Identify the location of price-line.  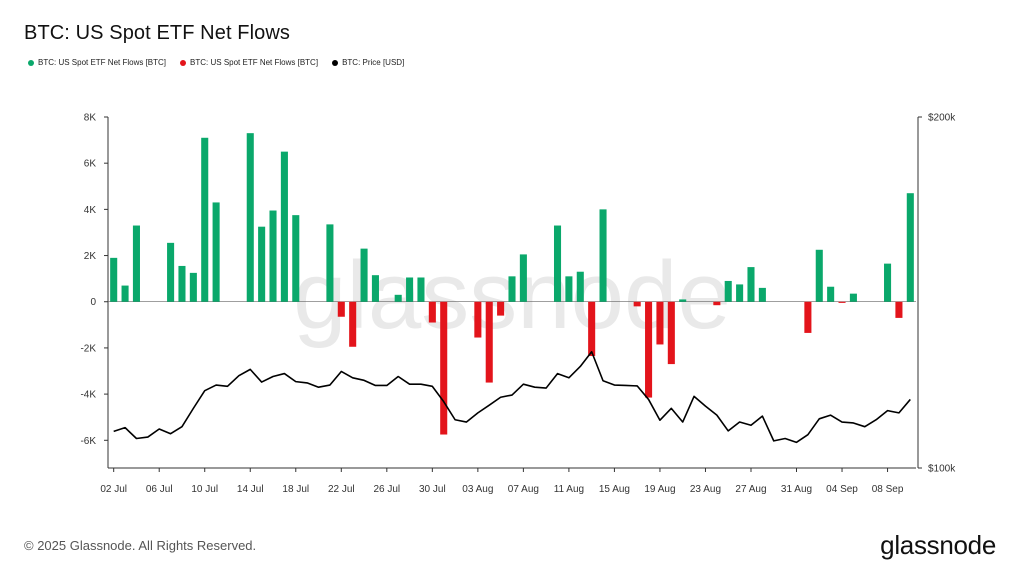
(512, 397).